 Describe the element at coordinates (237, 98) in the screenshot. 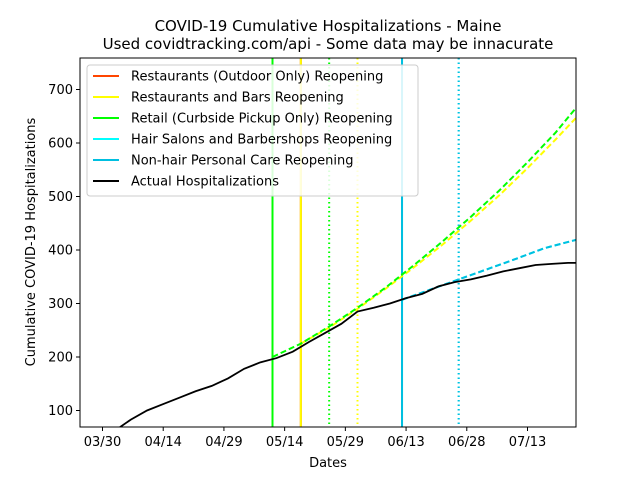

I see `legend-label: Restaurants and Bars Reopening` at that location.